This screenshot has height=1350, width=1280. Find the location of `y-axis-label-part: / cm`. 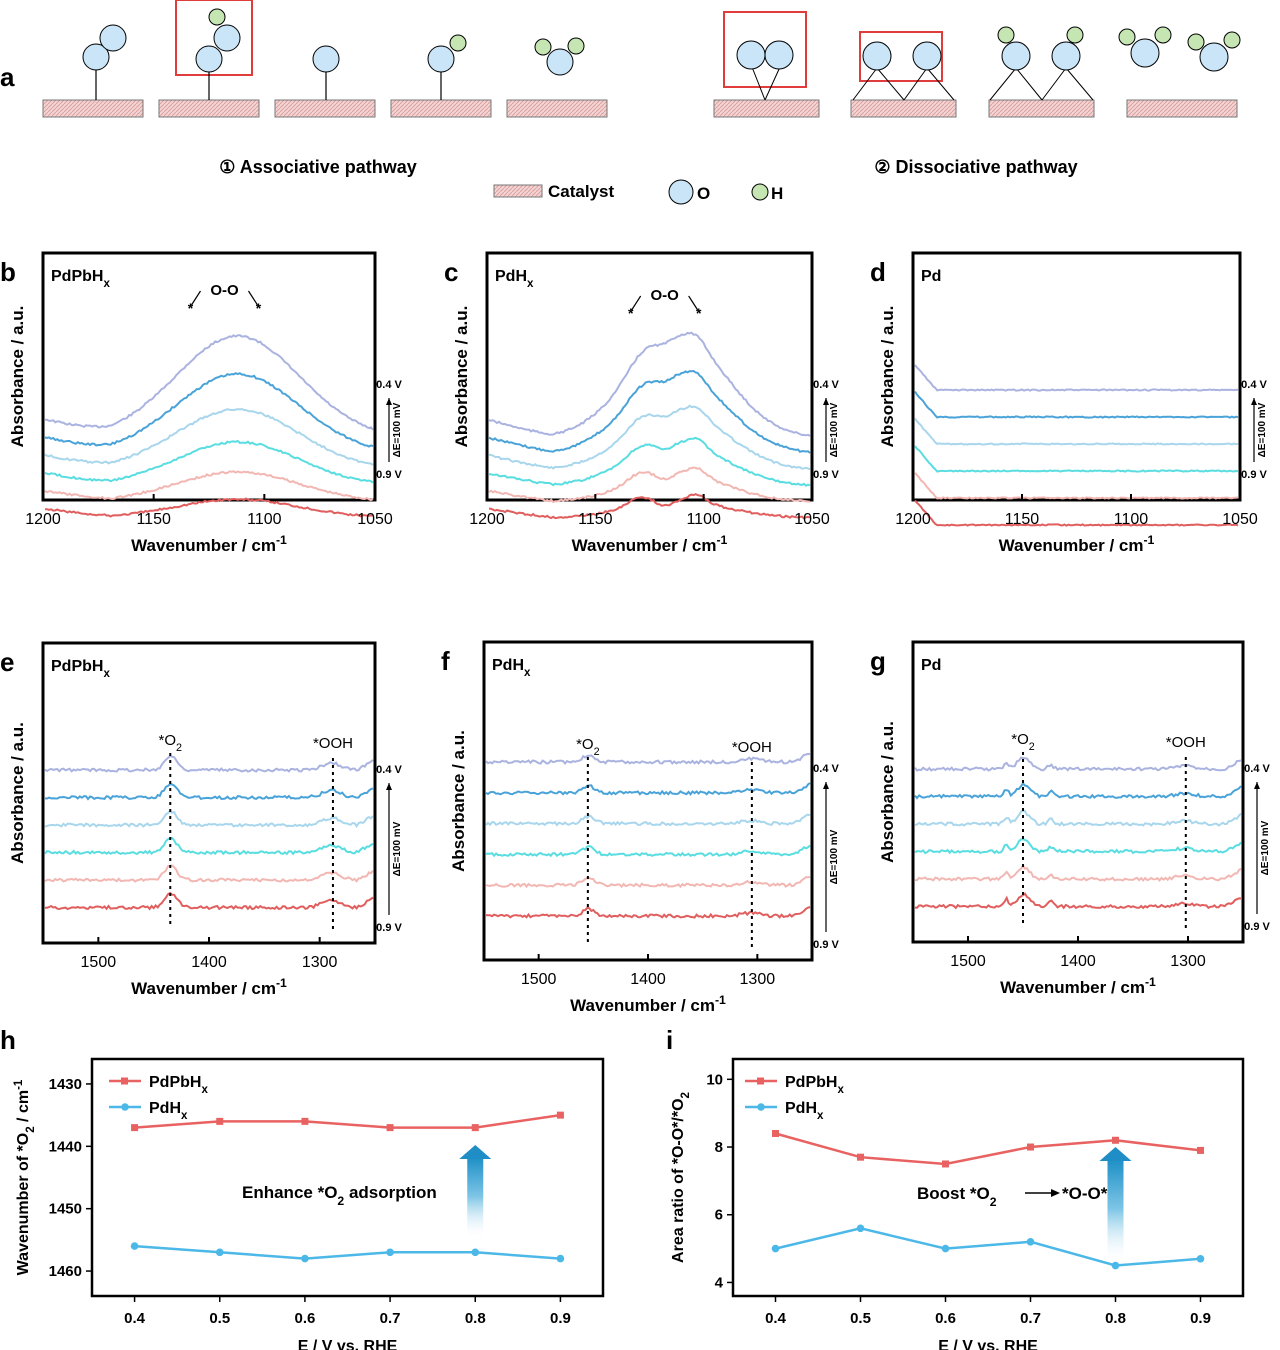

y-axis-label-part: / cm is located at coordinates (23, 1108).